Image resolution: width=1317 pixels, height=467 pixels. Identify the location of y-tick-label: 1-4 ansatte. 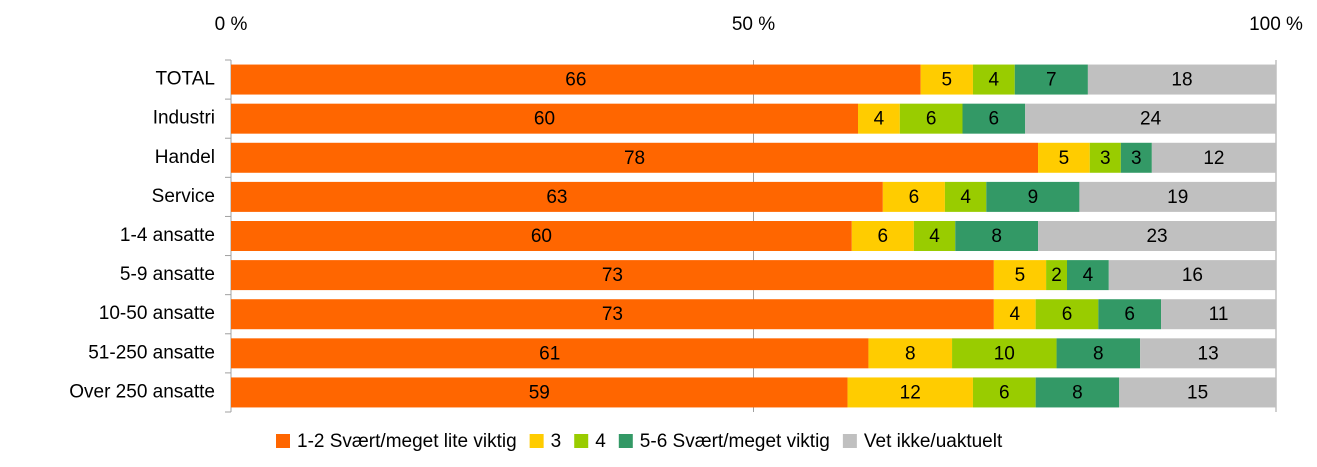
(167, 235).